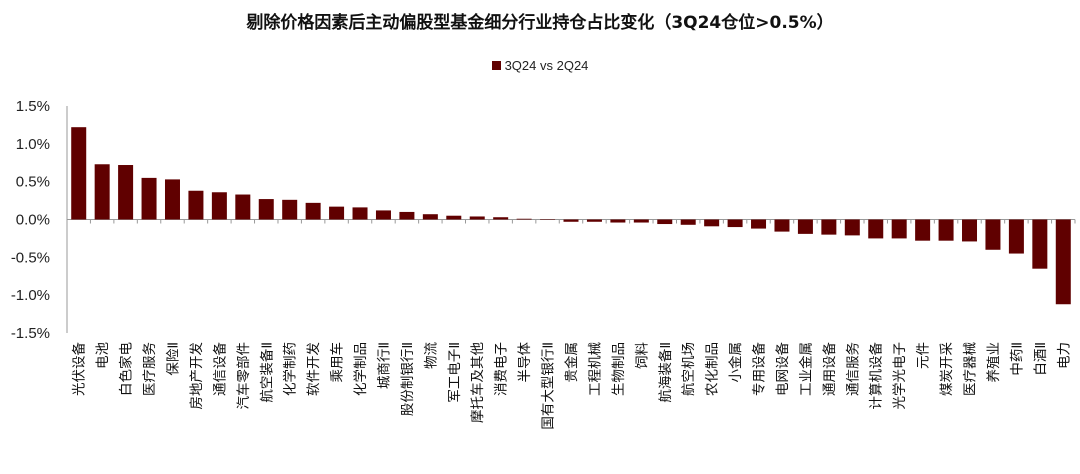 Image resolution: width=1080 pixels, height=474 pixels. Describe the element at coordinates (993, 362) in the screenshot. I see `x-tick-label: 养殖业` at that location.